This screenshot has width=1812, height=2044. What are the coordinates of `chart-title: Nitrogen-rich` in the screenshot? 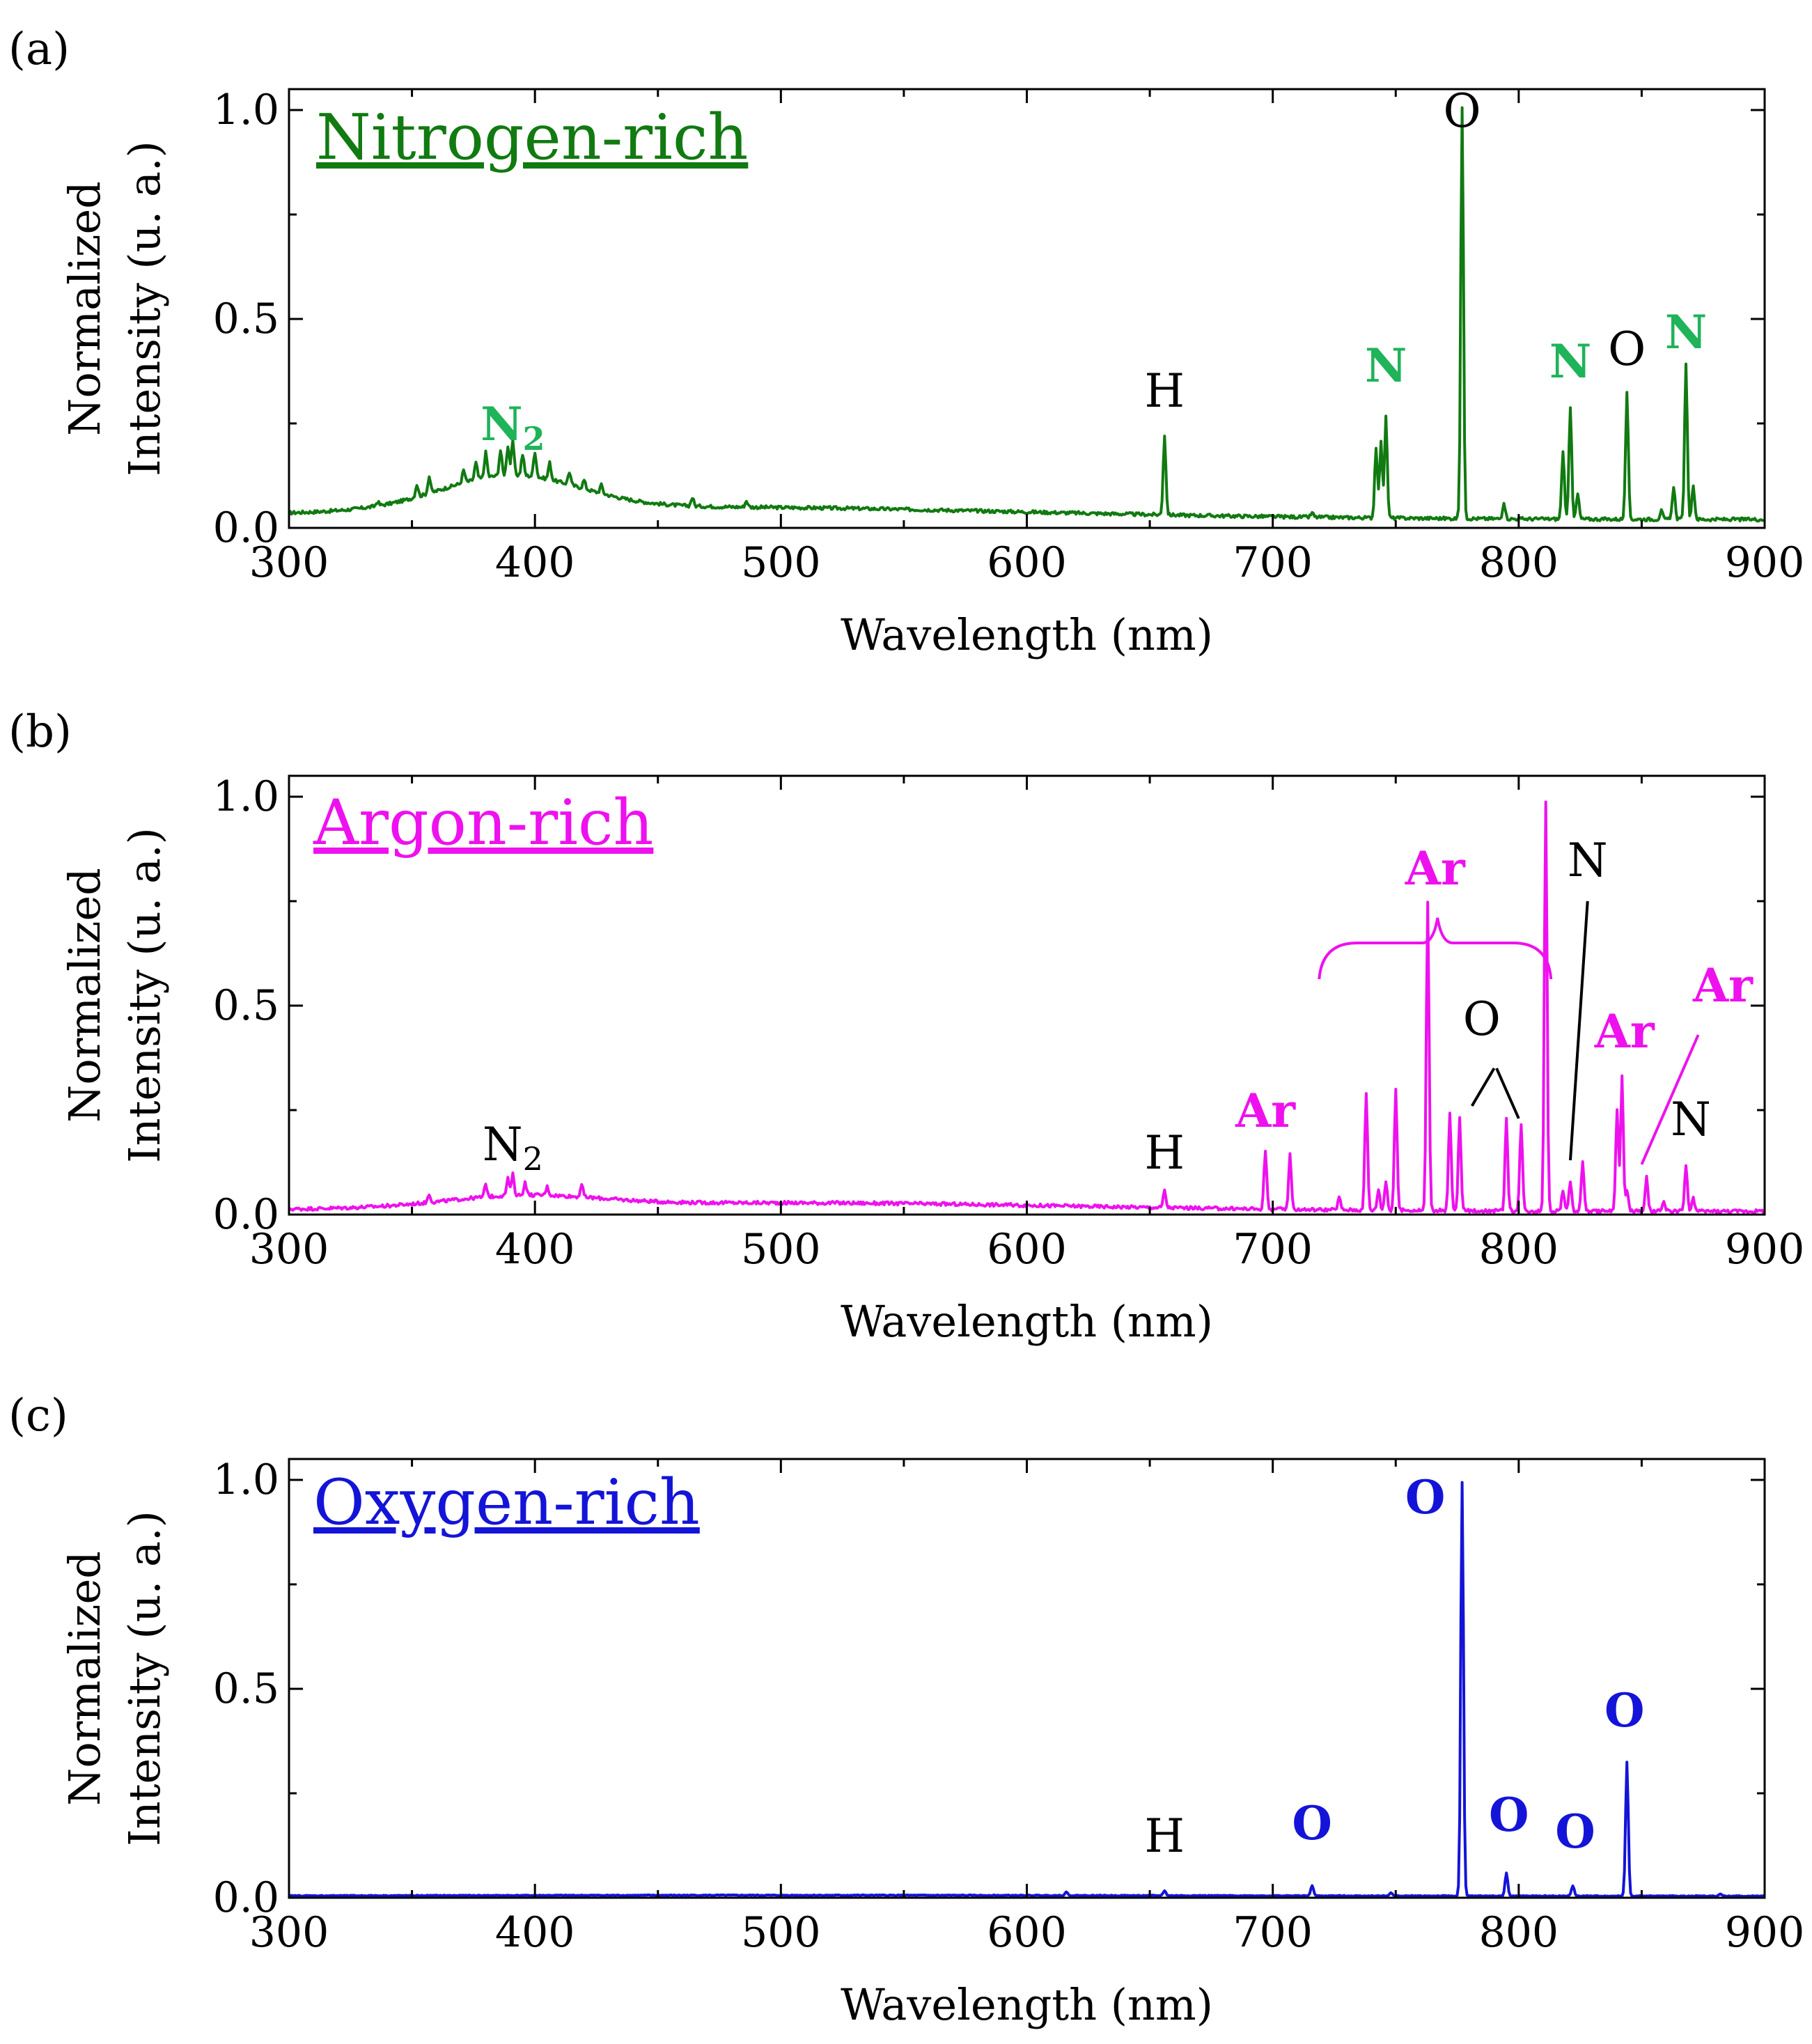 It's located at (532, 137).